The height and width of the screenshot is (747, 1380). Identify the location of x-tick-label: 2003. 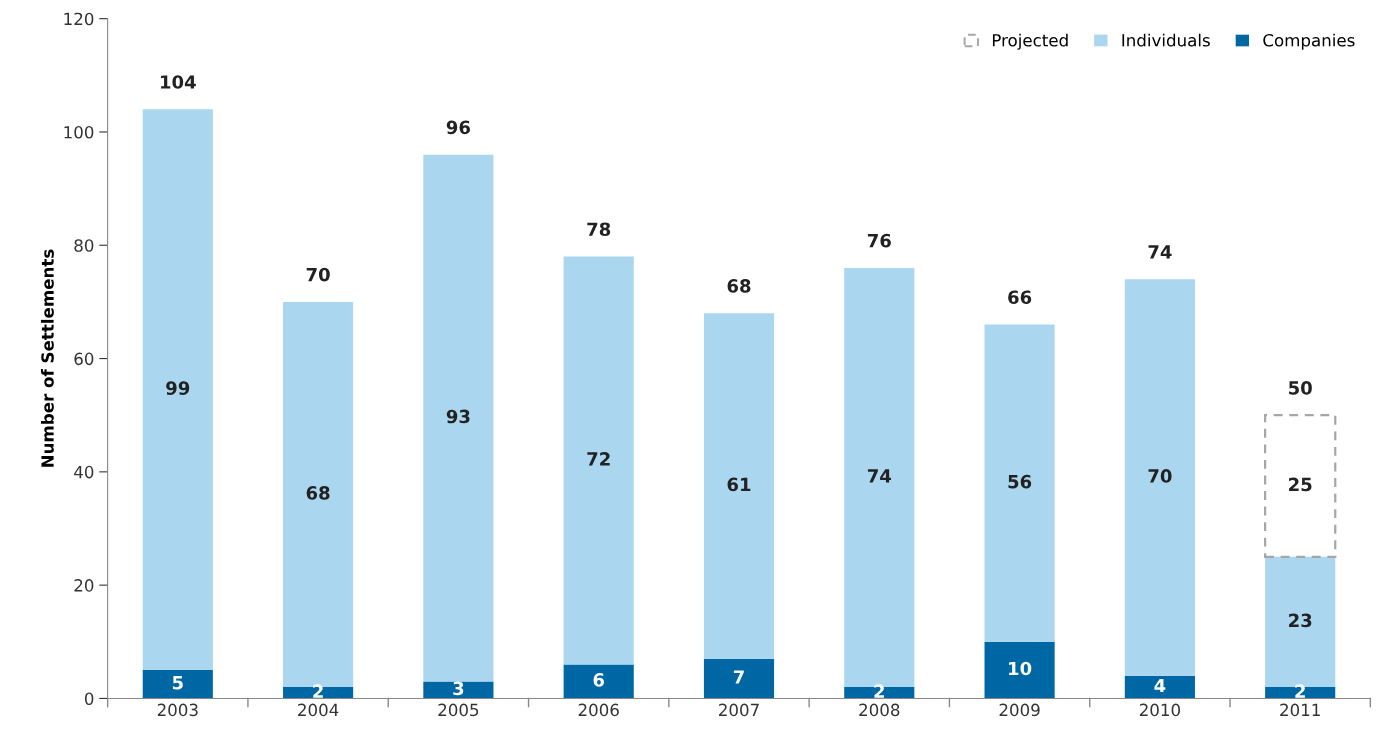
(177, 710).